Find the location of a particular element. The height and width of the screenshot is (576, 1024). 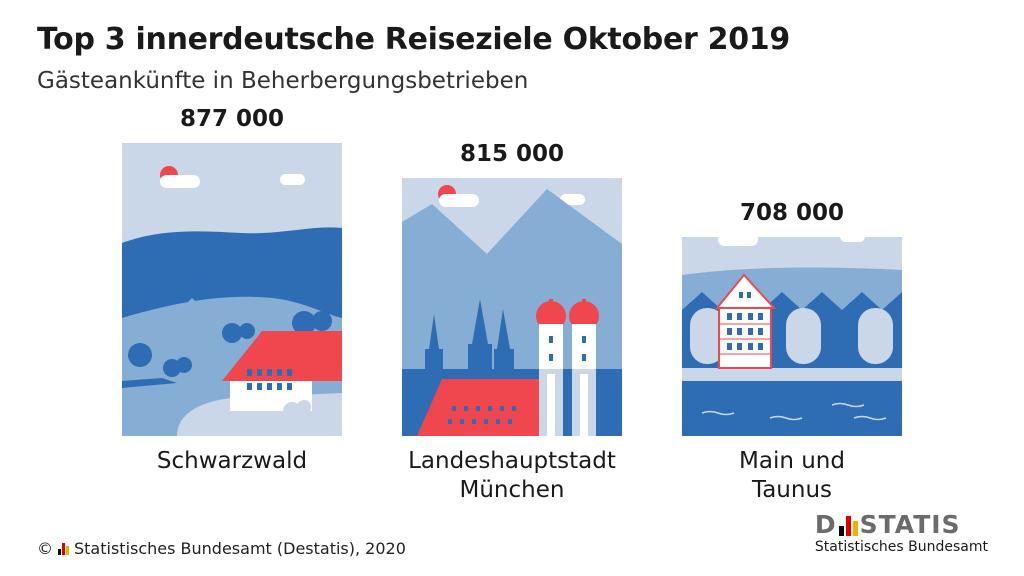

flag-bars-icon is located at coordinates (848, 526).